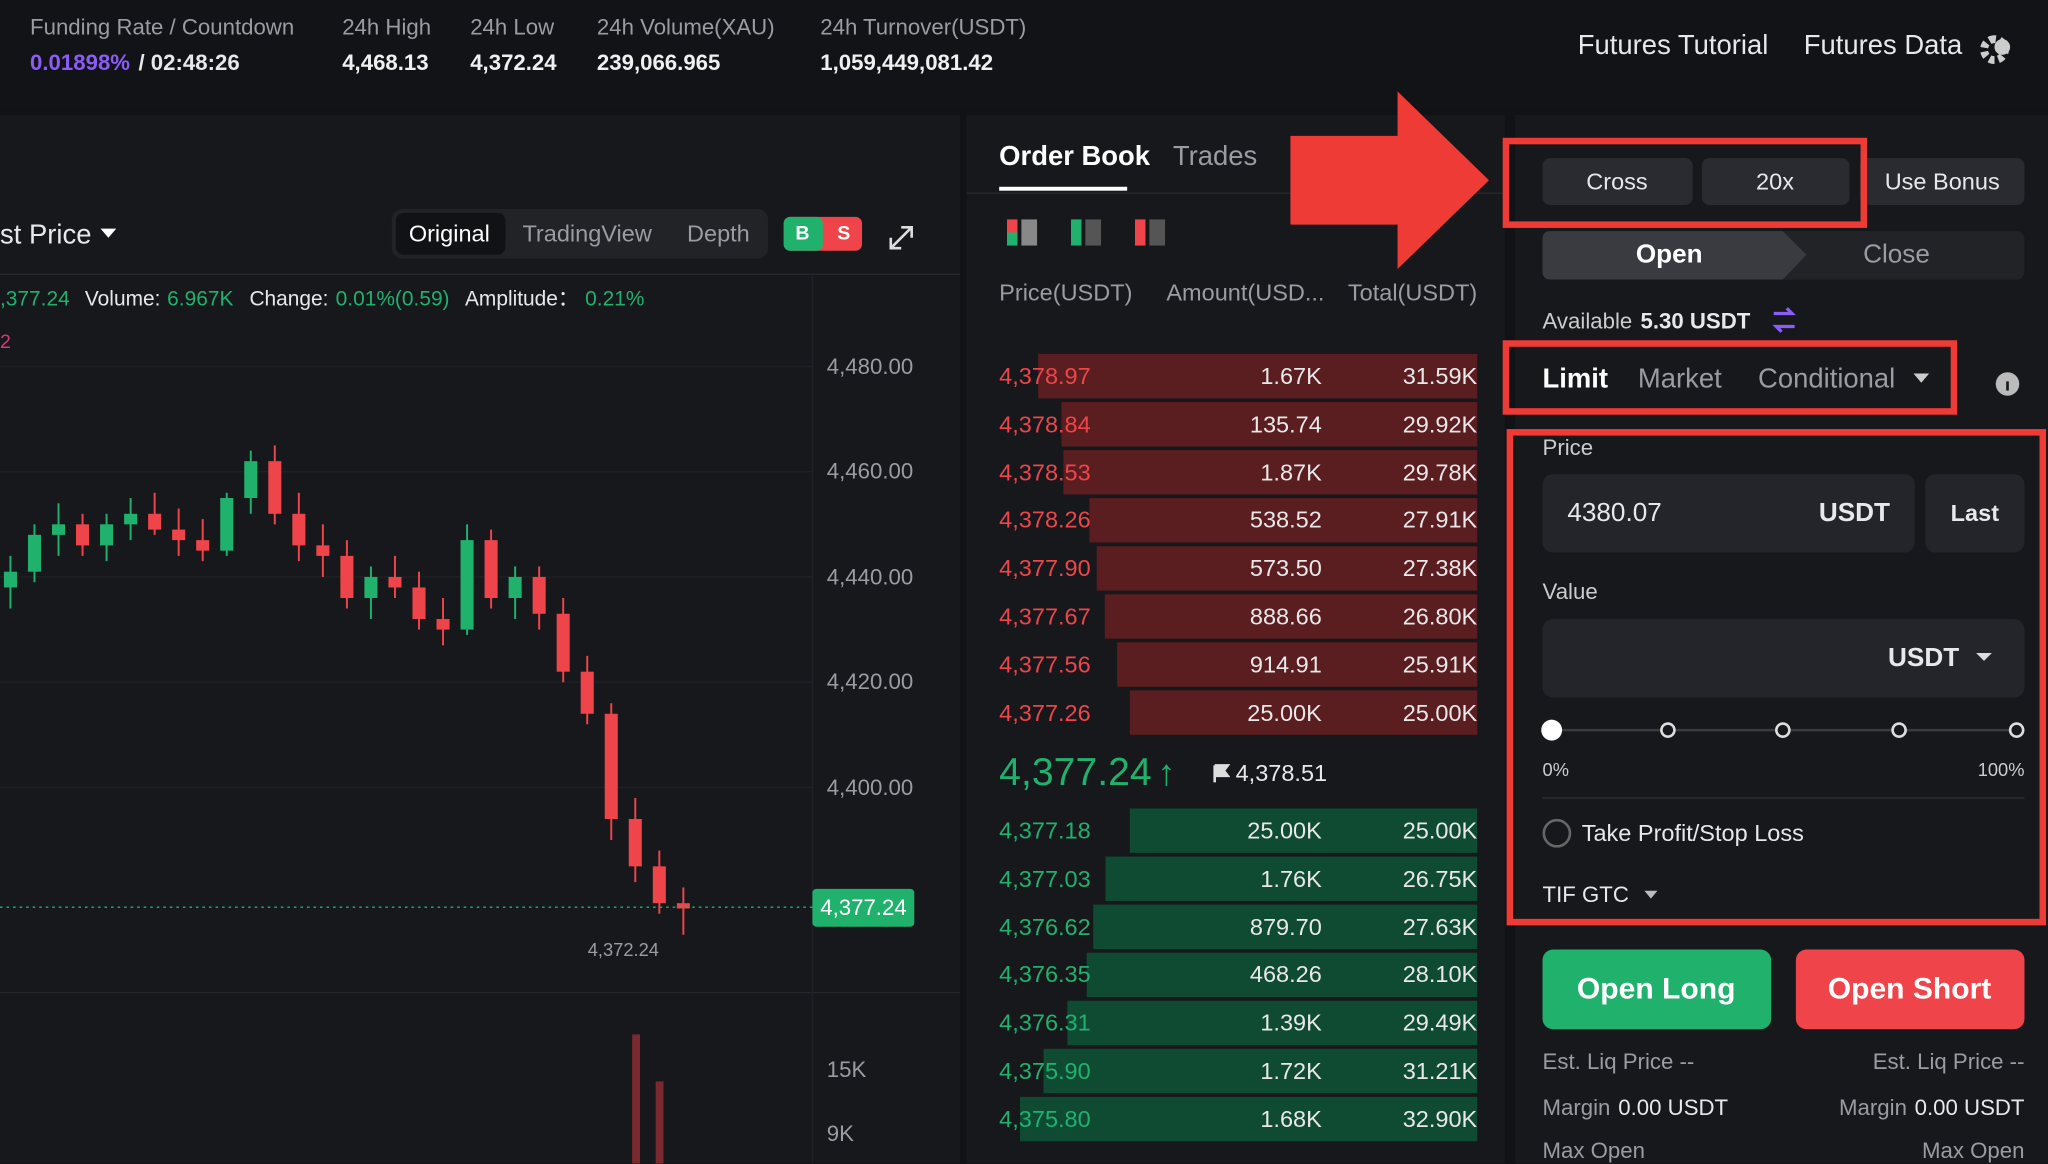 Image resolution: width=2048 pixels, height=1164 pixels. What do you see at coordinates (870, 787) in the screenshot?
I see `y-tick-label: 4,400.00` at bounding box center [870, 787].